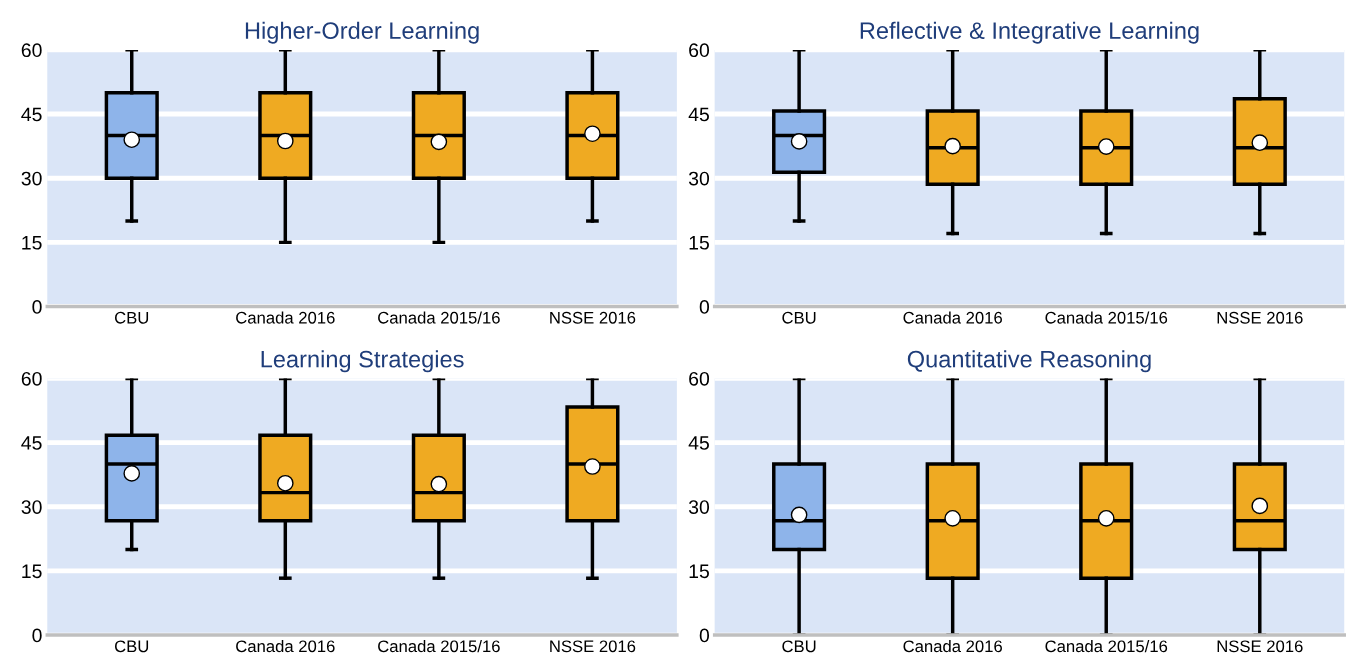 This screenshot has width=1351, height=665. I want to click on chart-title: Reflective & Integrative Learning, so click(1029, 32).